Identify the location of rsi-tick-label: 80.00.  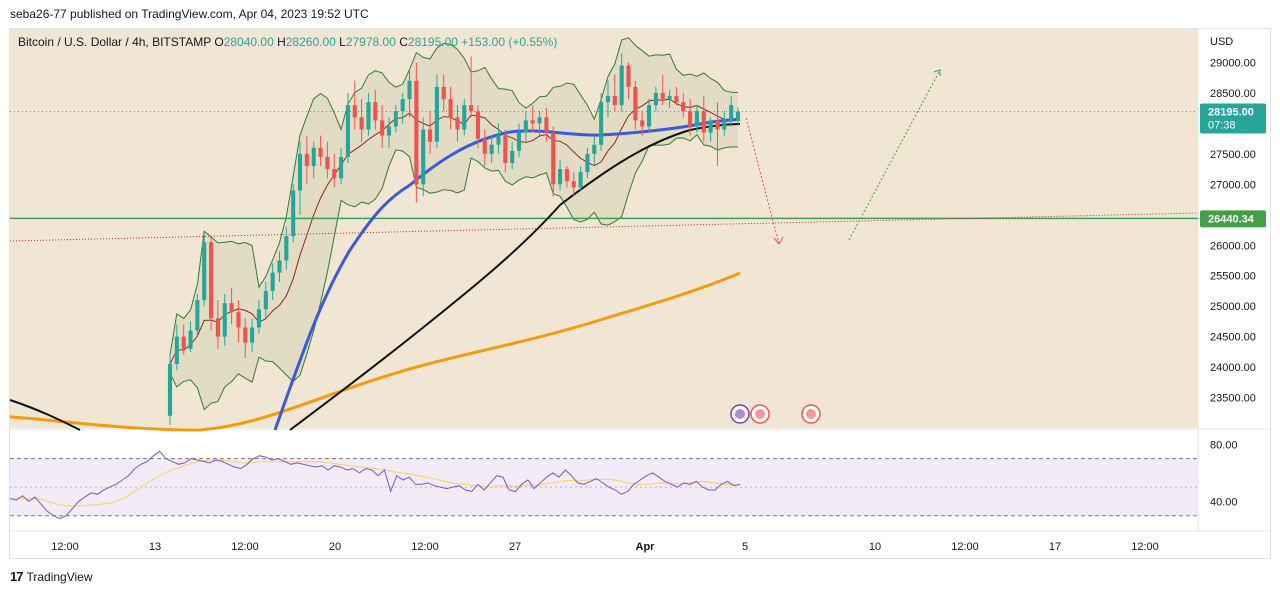
(1224, 445).